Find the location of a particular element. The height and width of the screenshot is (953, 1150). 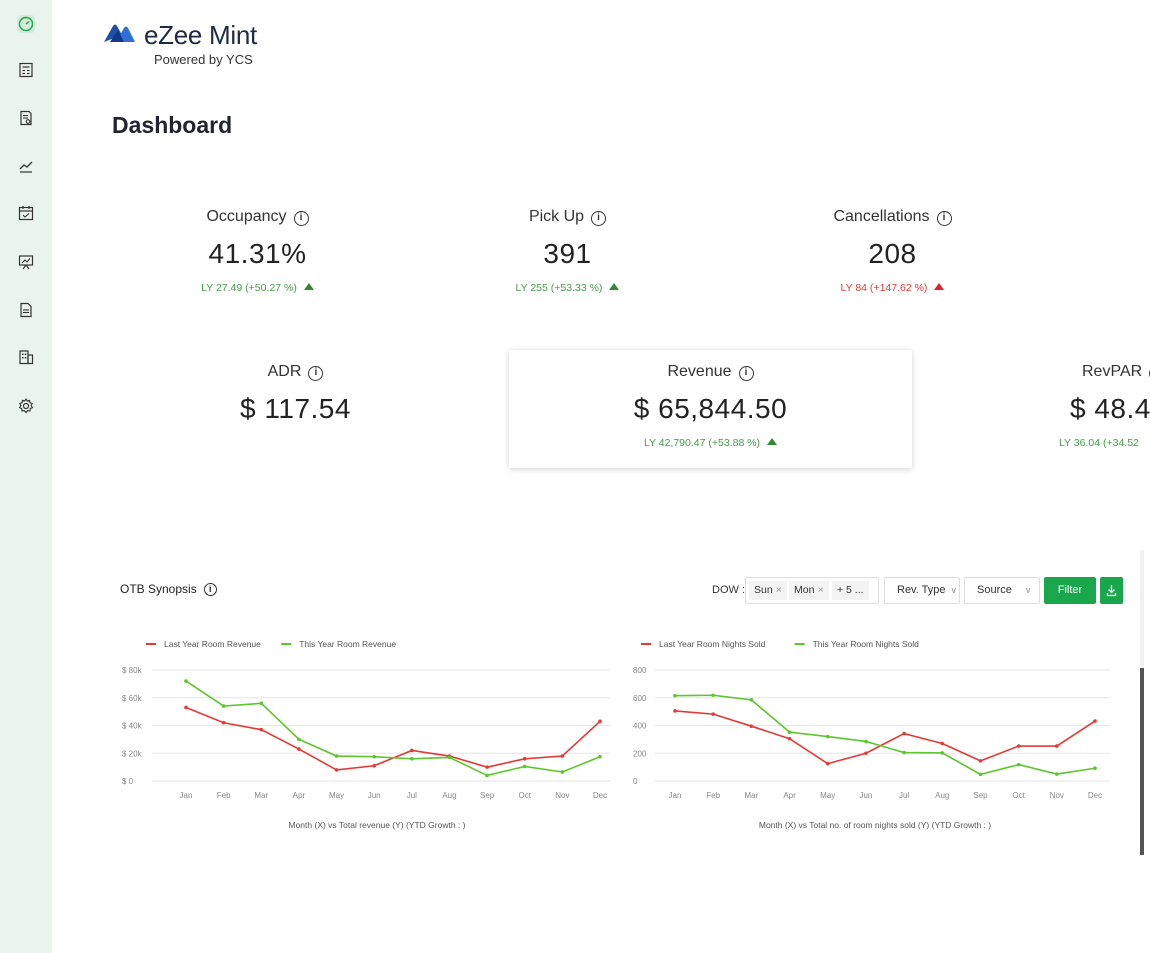

x-tick-label: Sep is located at coordinates (487, 795).